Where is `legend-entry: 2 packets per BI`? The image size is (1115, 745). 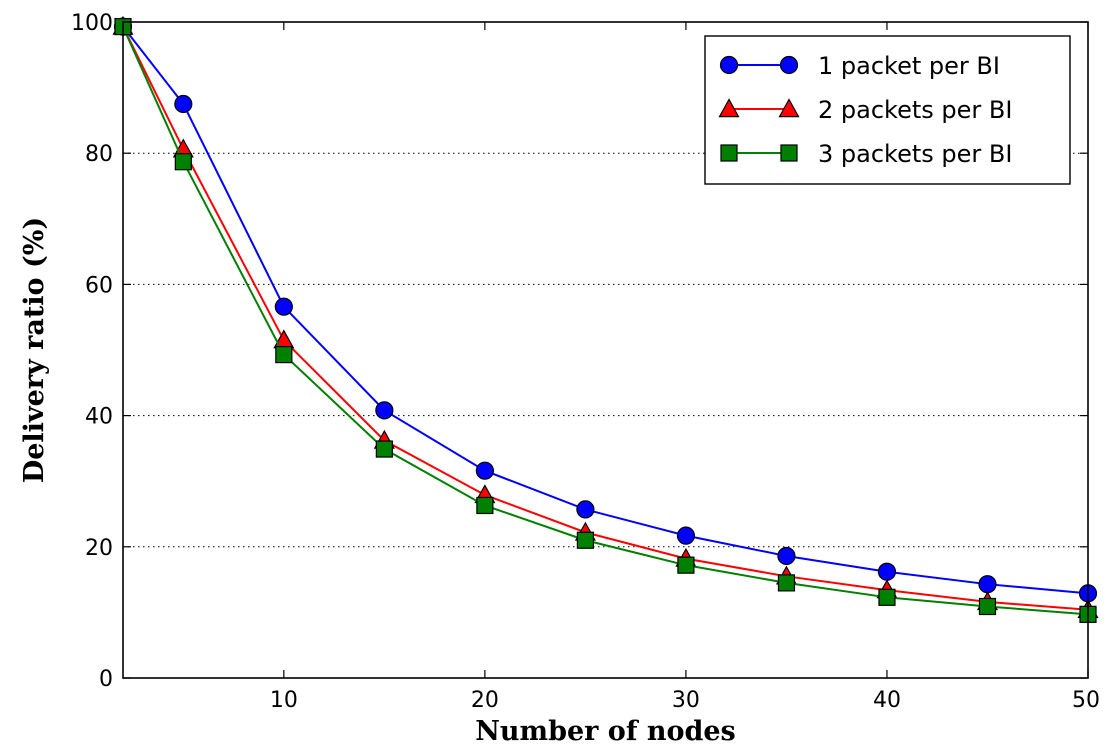 legend-entry: 2 packets per BI is located at coordinates (865, 110).